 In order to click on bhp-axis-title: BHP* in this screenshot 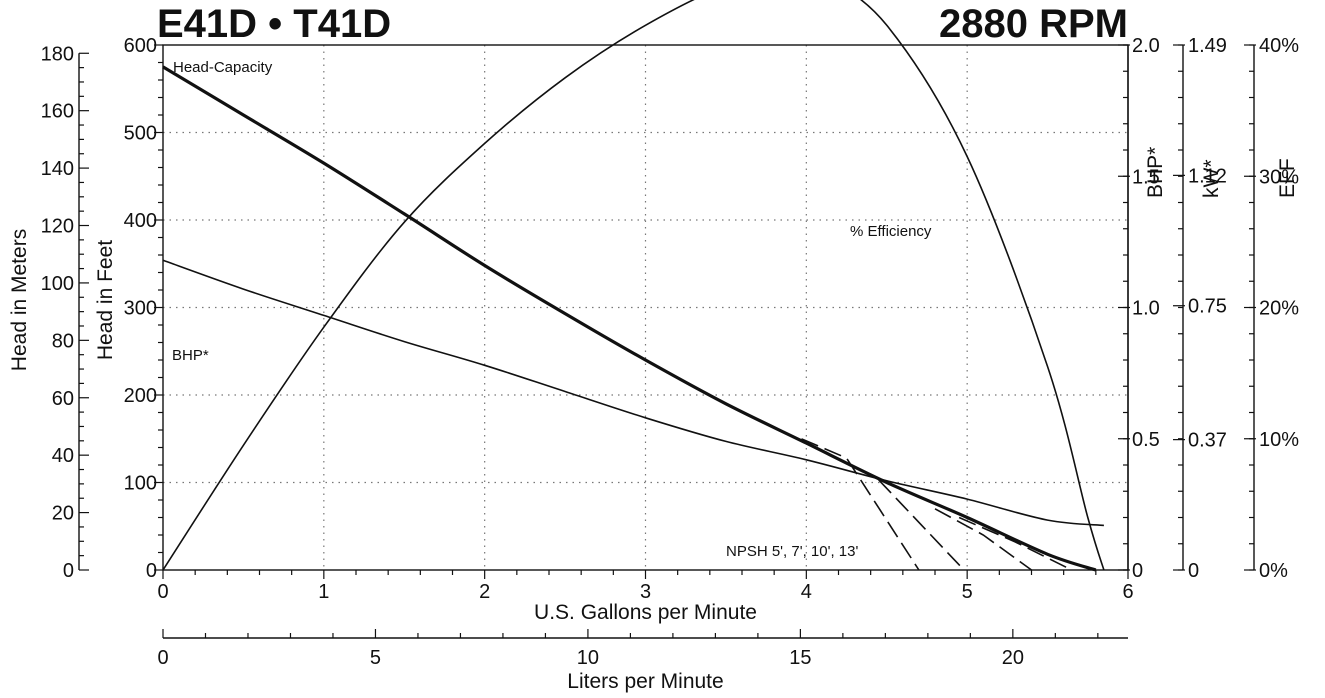, I will do `click(1155, 172)`.